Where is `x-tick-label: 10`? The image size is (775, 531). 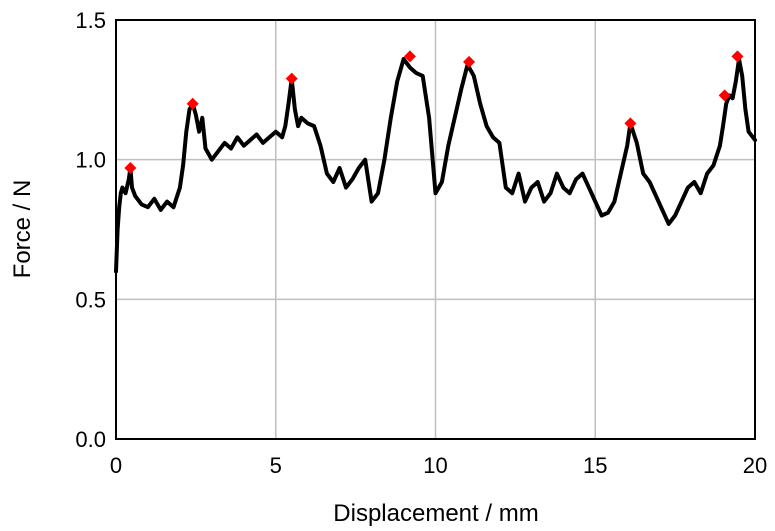
x-tick-label: 10 is located at coordinates (435, 465).